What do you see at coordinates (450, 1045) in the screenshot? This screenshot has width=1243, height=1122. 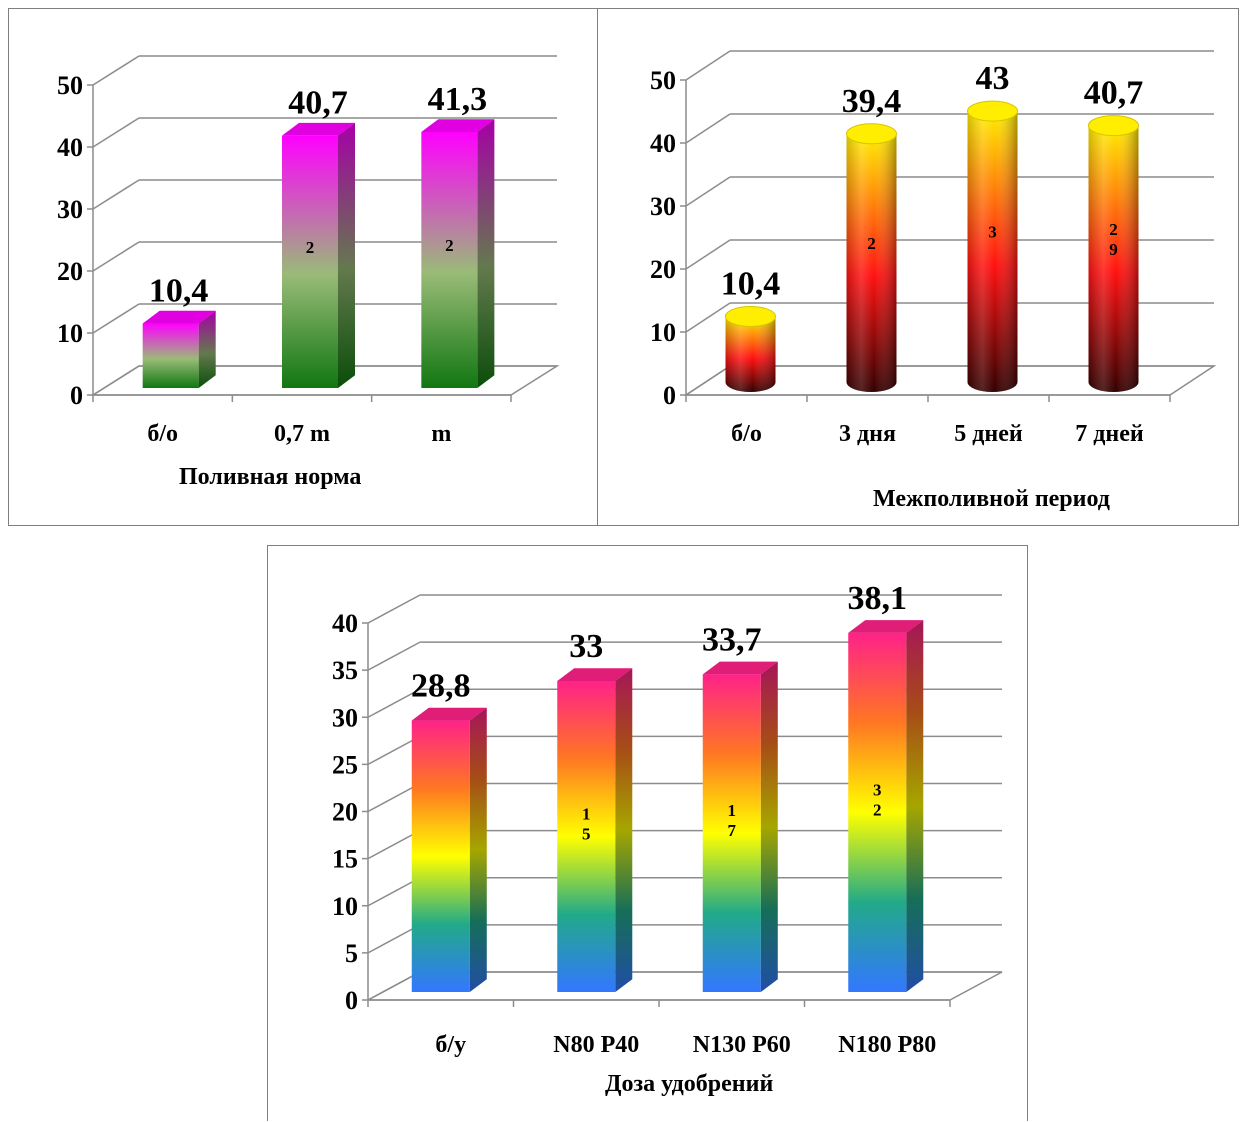 I see `x-tick-label: б/у` at bounding box center [450, 1045].